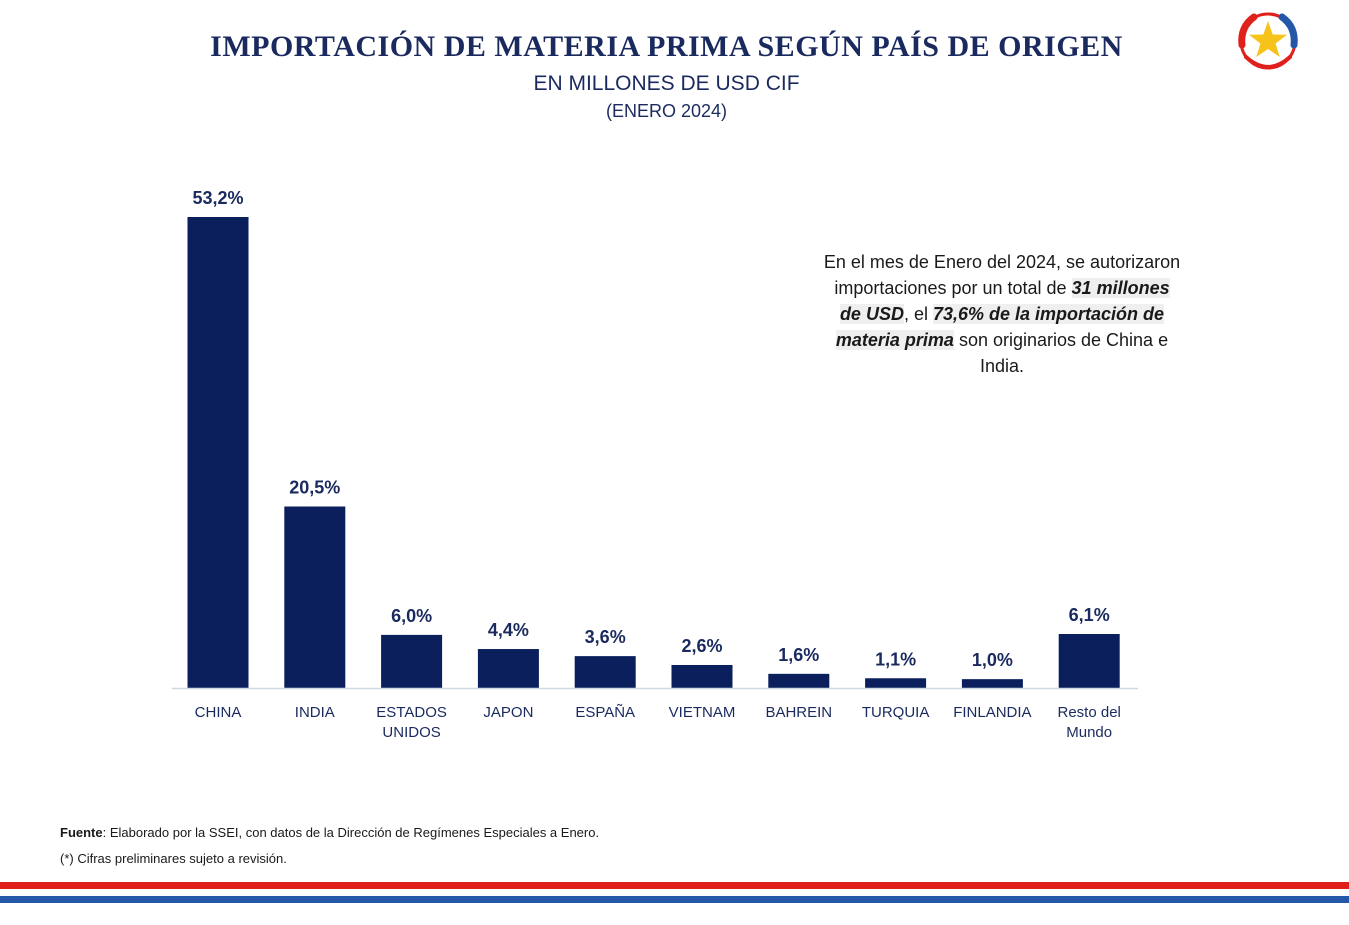  What do you see at coordinates (315, 597) in the screenshot?
I see `bar-india` at bounding box center [315, 597].